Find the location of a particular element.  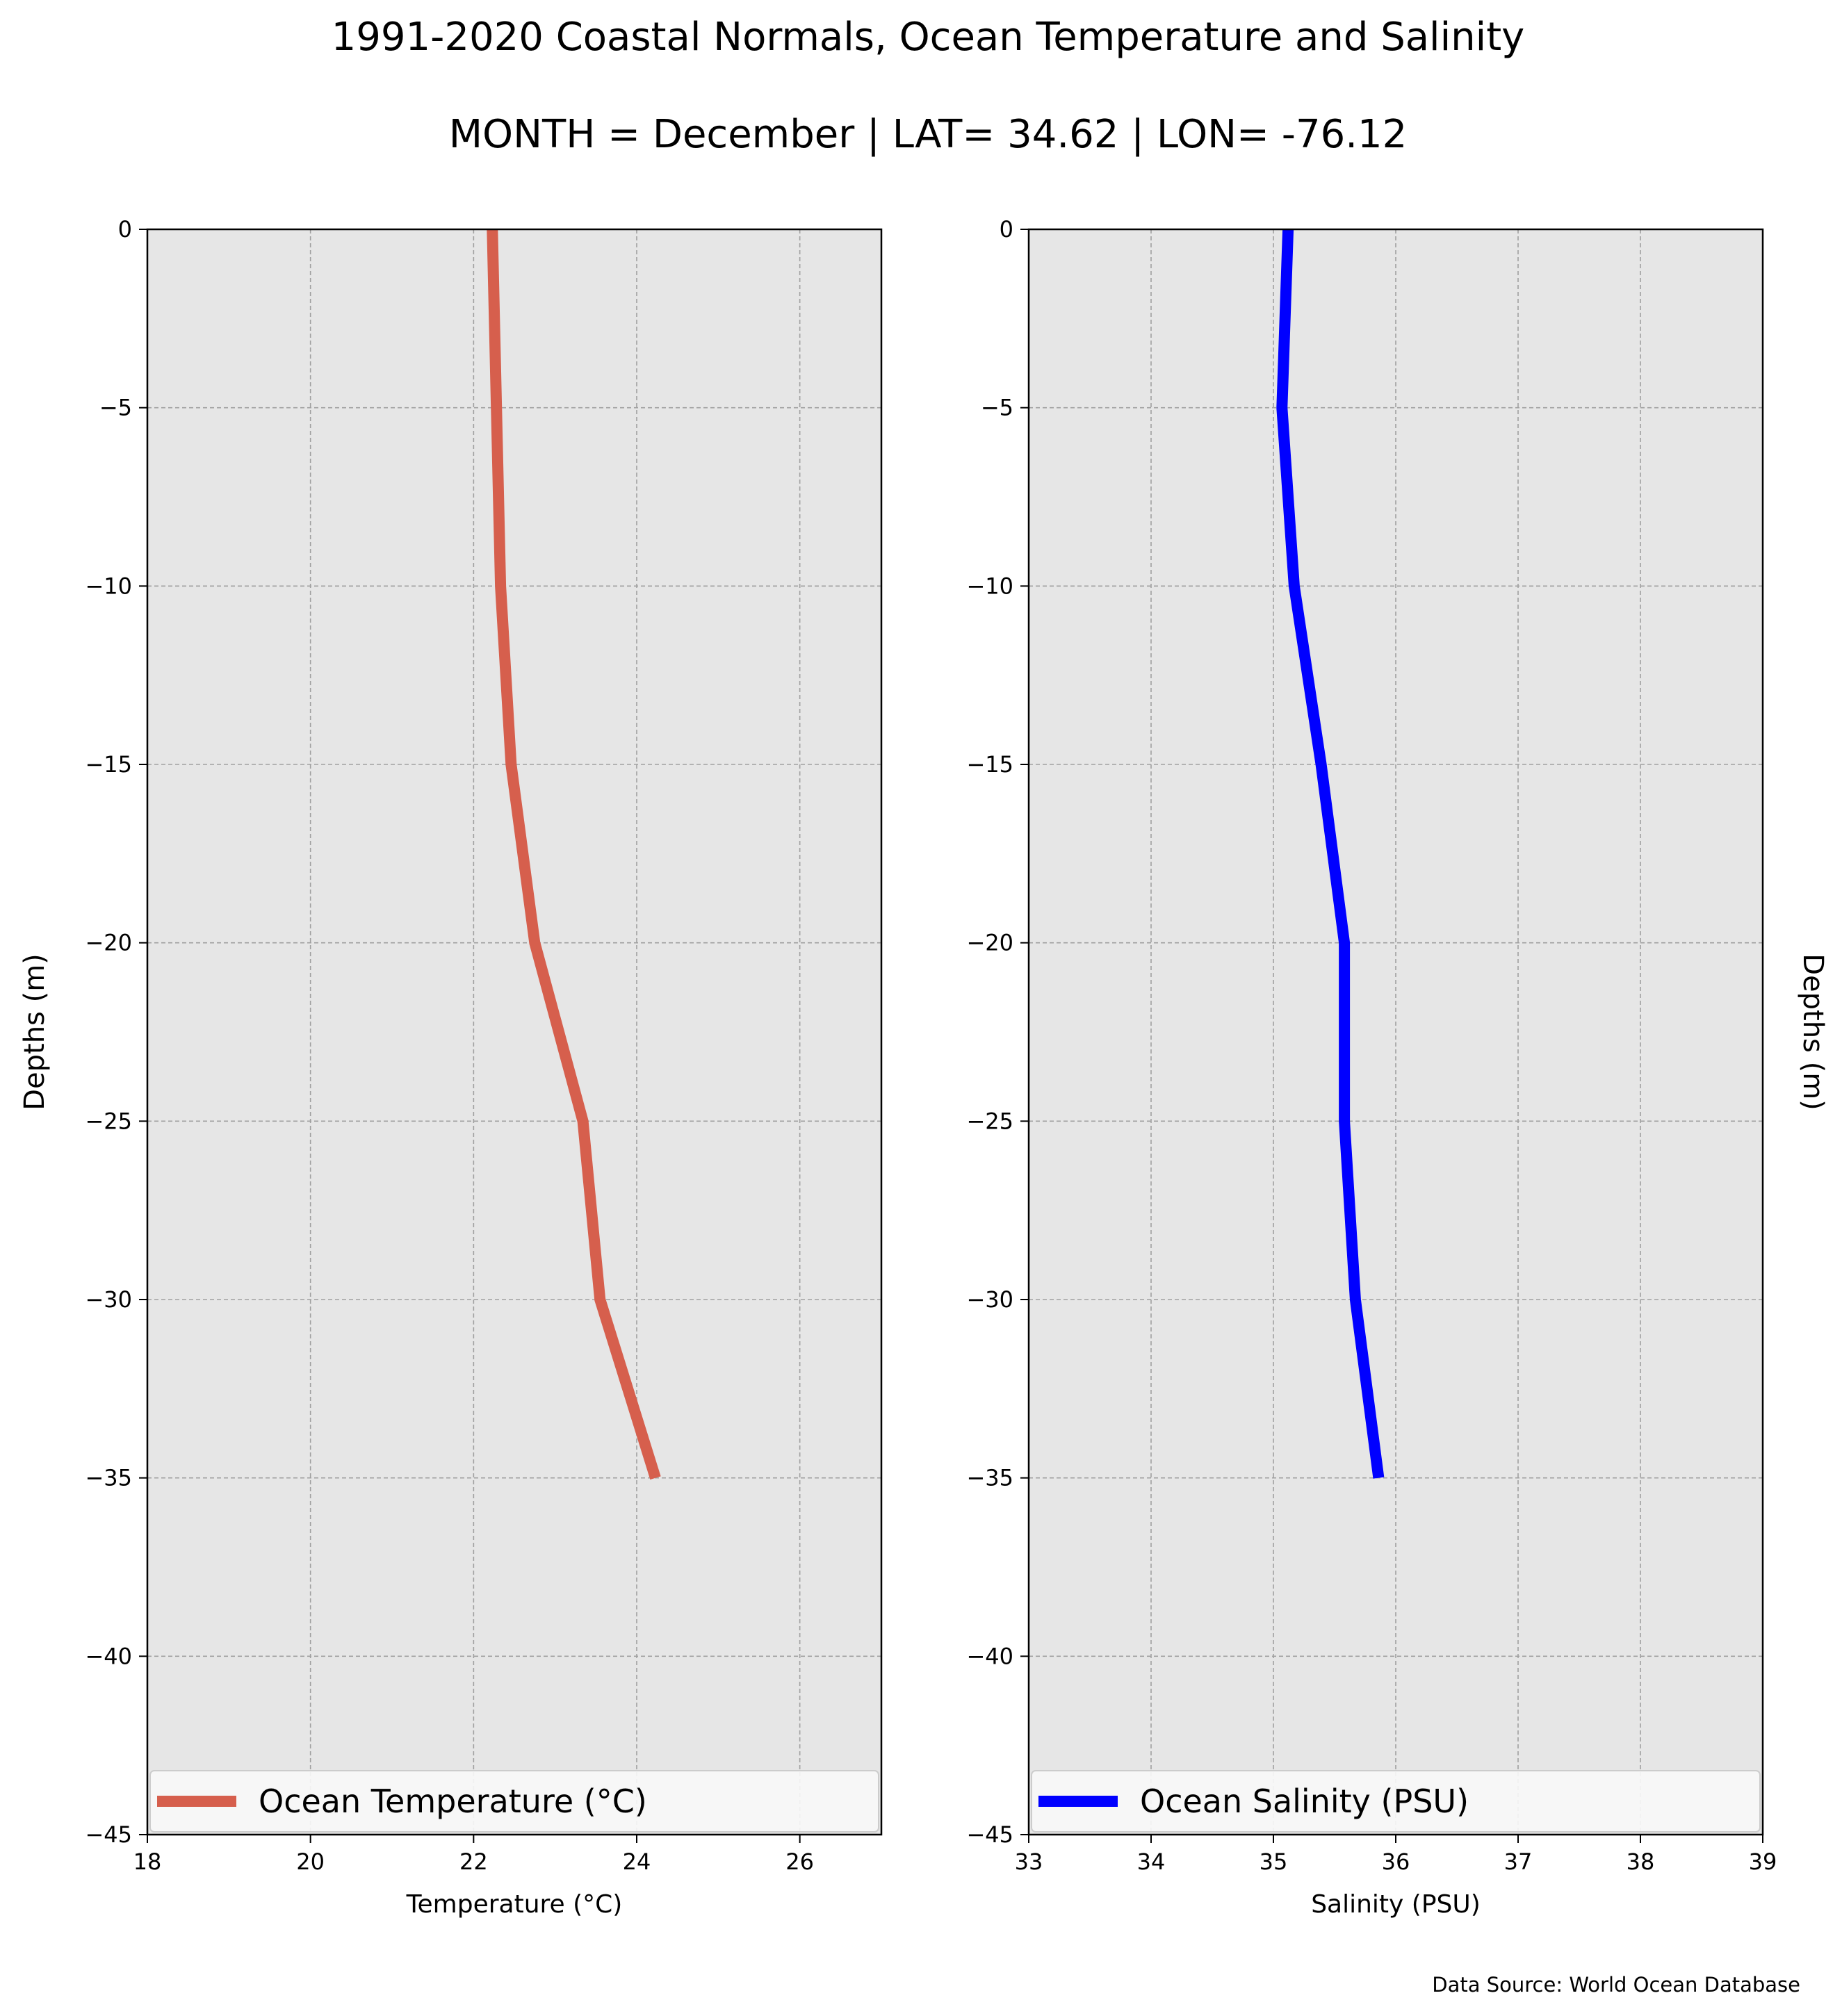

x-tick-label: 24 is located at coordinates (637, 1862).